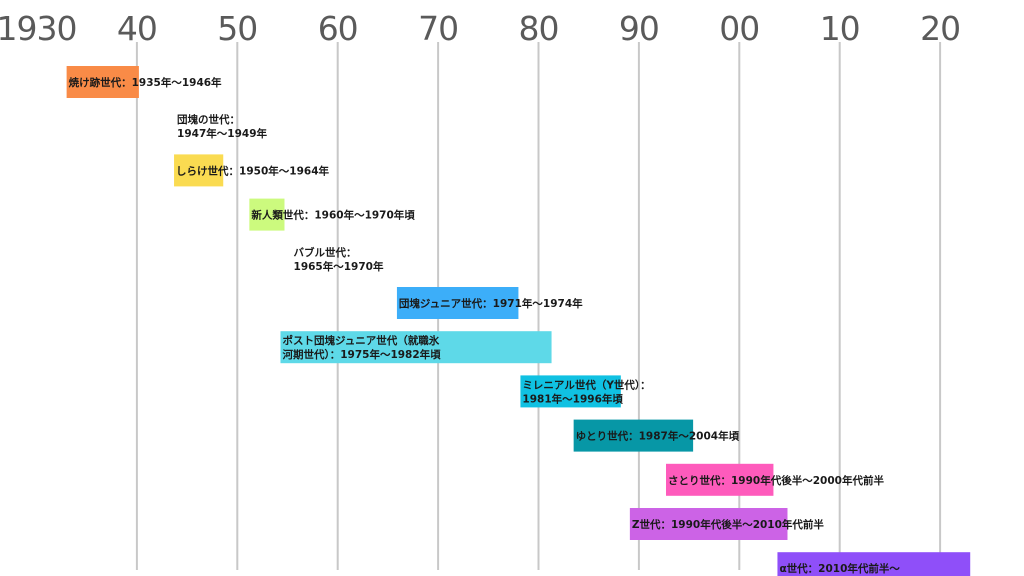  Describe the element at coordinates (237, 28) in the screenshot. I see `x-tick-label-50: 50` at that location.